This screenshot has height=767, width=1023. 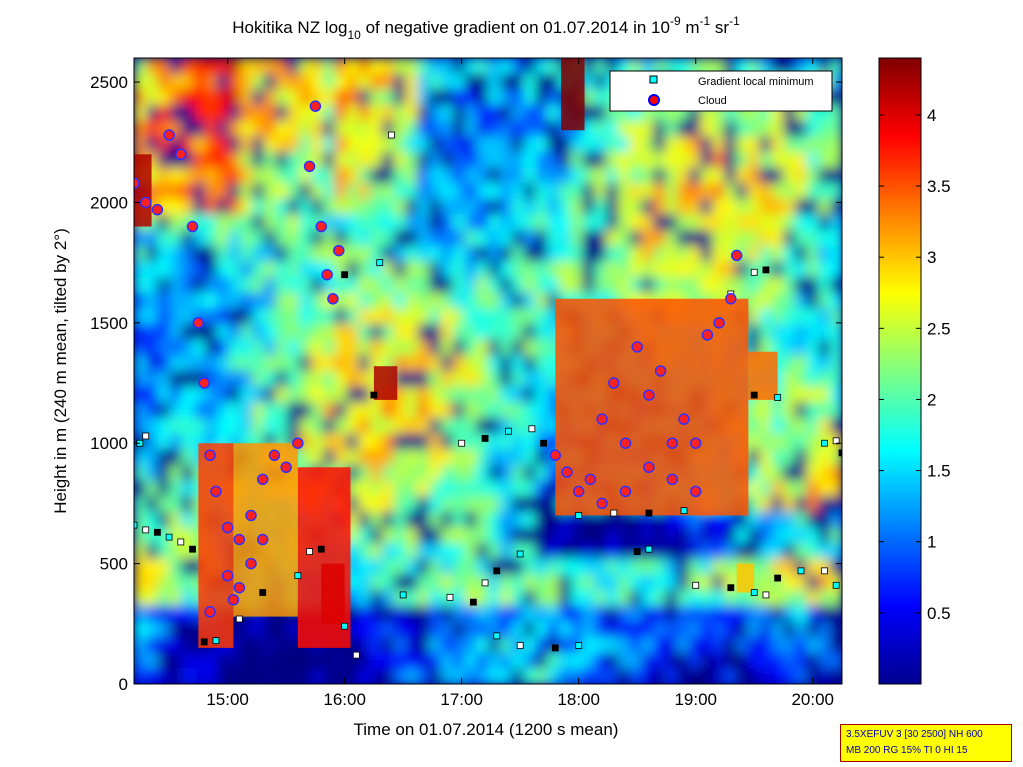 I want to click on gradient-min-point, so click(x=684, y=511).